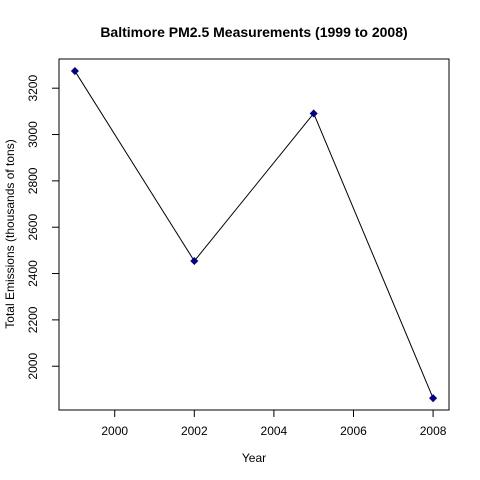  What do you see at coordinates (274, 431) in the screenshot?
I see `x-tick-label-2004: 2004` at bounding box center [274, 431].